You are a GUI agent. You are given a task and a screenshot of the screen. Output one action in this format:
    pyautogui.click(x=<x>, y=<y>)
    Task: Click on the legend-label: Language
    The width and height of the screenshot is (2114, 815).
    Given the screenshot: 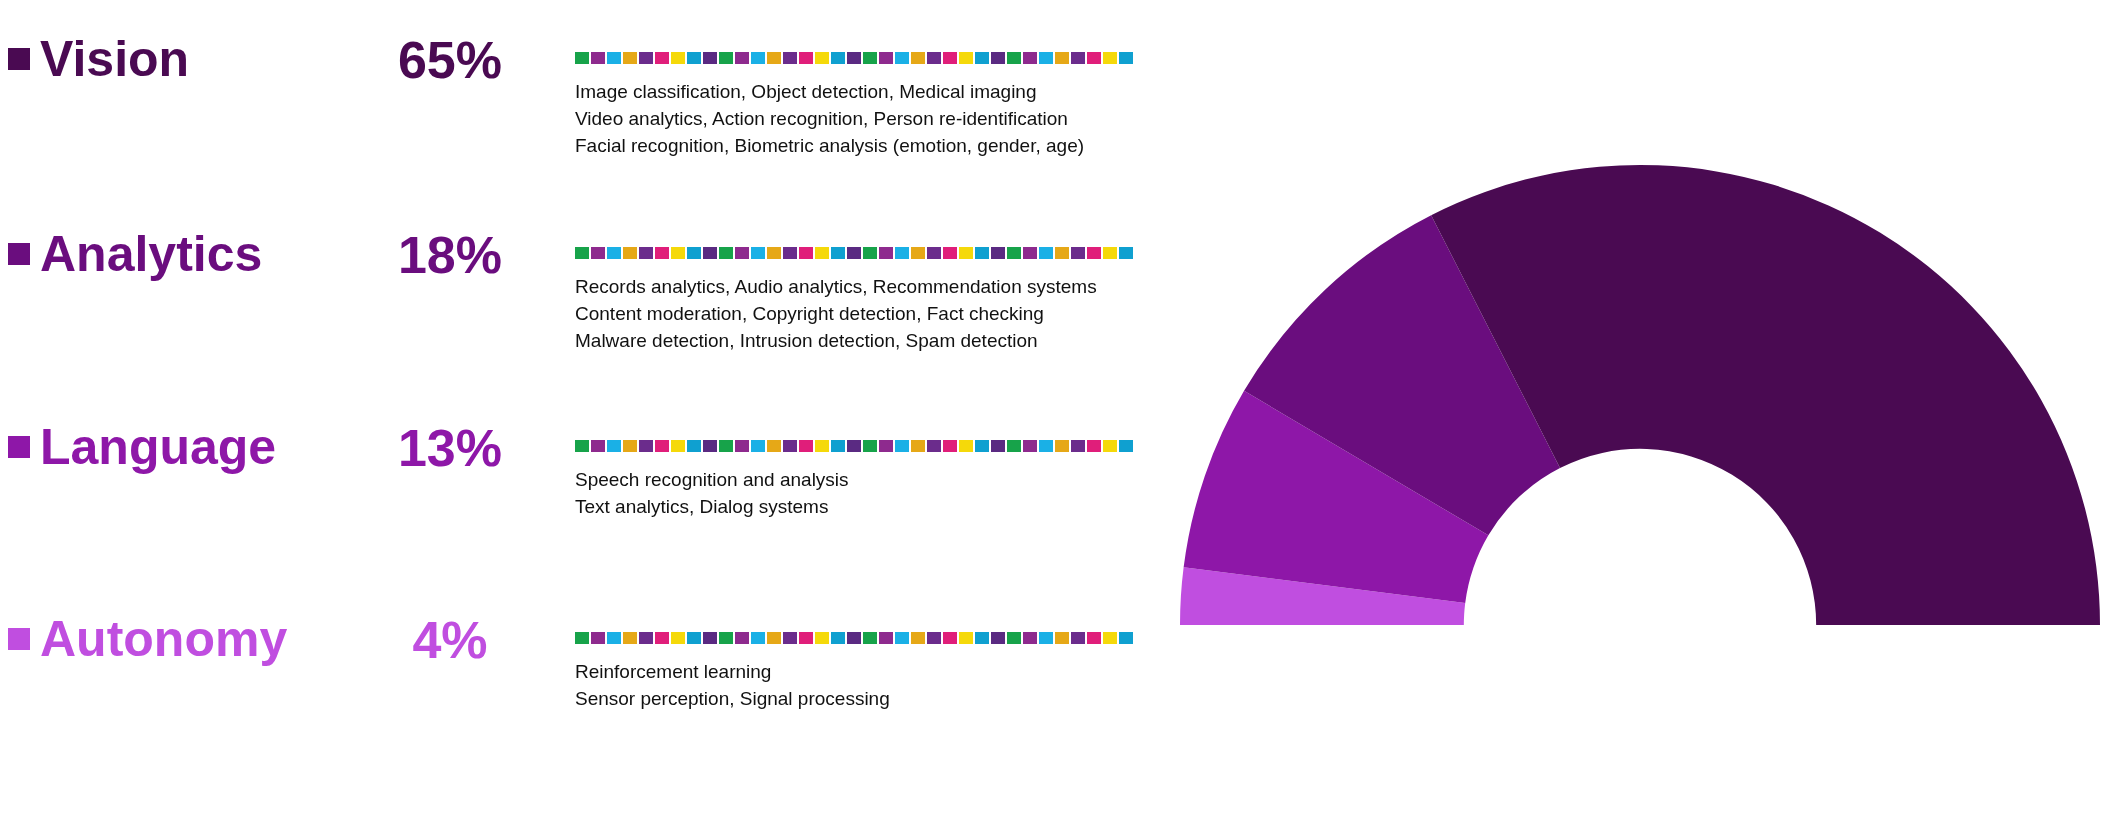 What is the action you would take?
    pyautogui.click(x=158, y=447)
    